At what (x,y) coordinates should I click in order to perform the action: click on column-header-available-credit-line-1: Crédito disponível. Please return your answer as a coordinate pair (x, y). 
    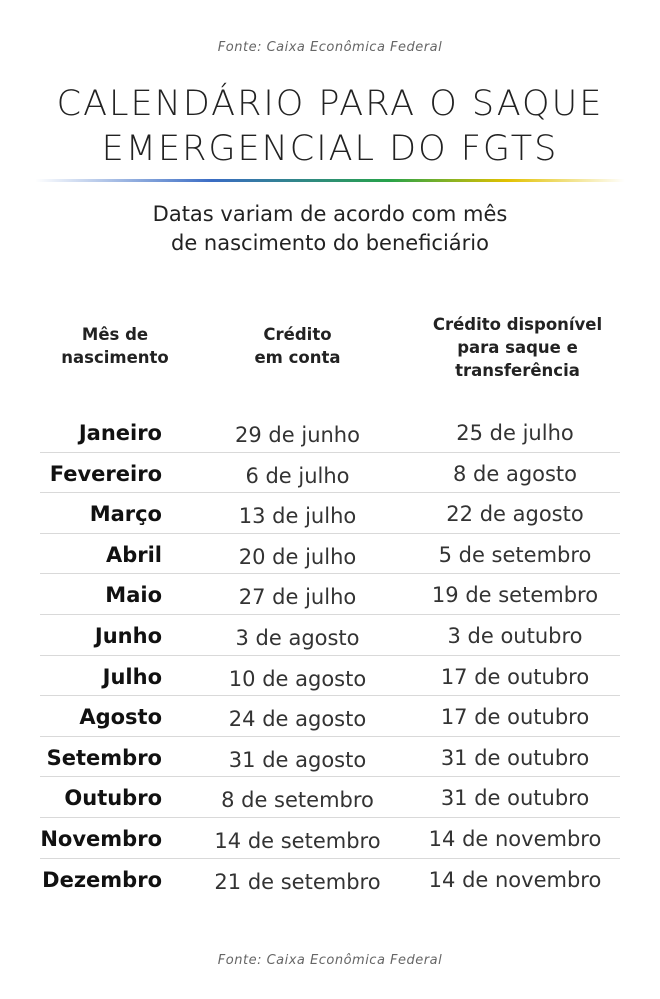
    Looking at the image, I should click on (517, 324).